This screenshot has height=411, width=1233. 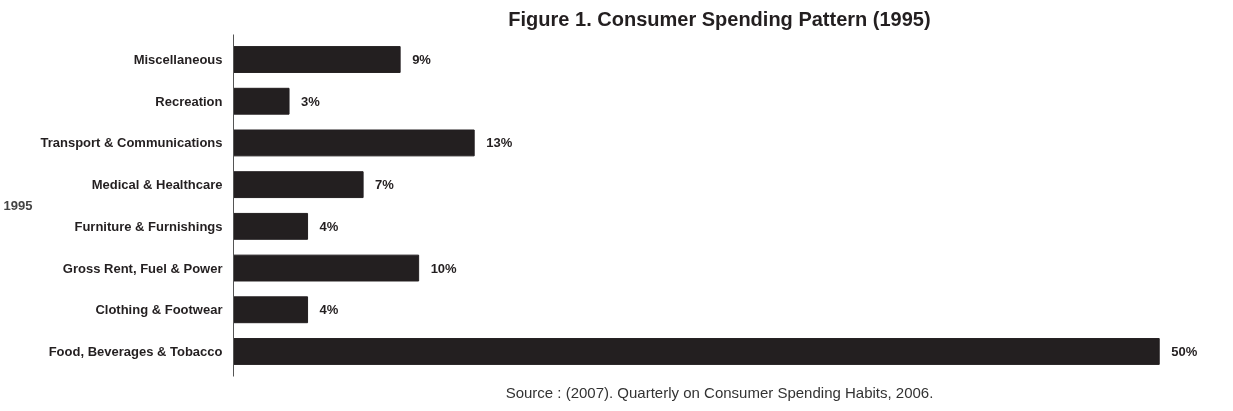 I want to click on source-note: Source : (2007). Quarterly on Consumer Spending Habits, 2006., so click(x=719, y=392).